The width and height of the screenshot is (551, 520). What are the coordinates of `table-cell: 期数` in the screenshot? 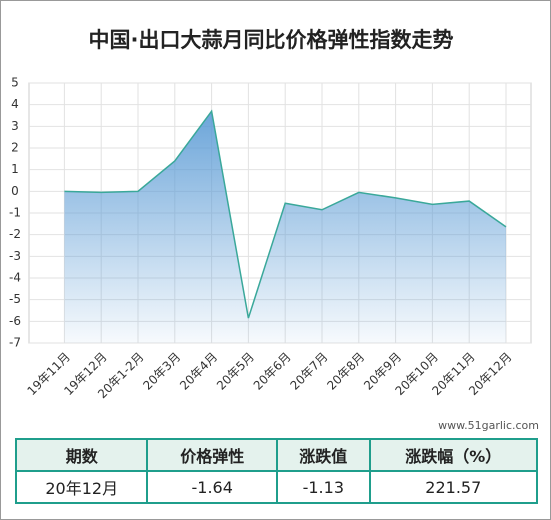 It's located at (81, 455).